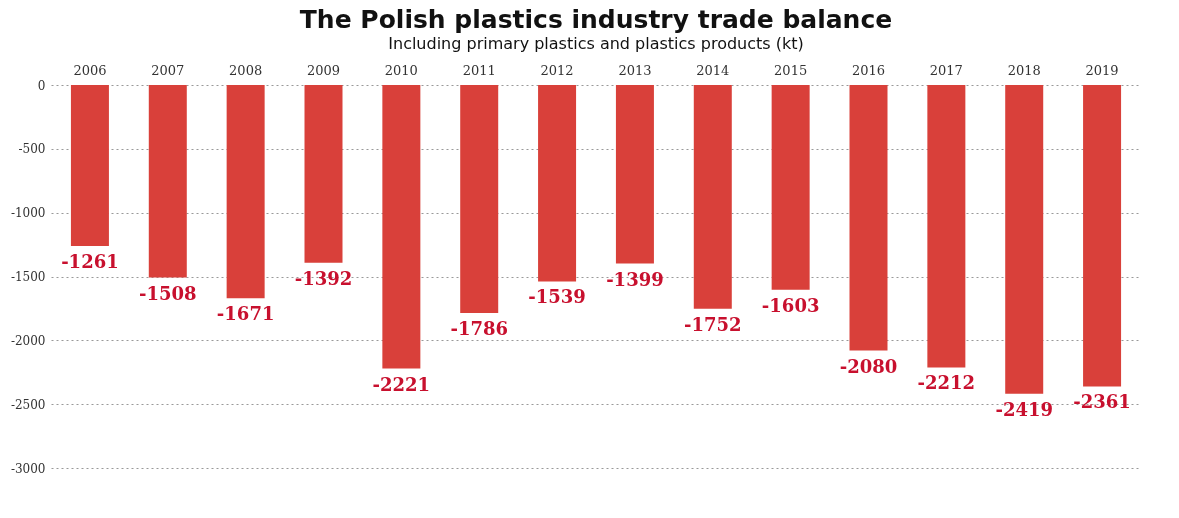 This screenshot has height=518, width=1179. What do you see at coordinates (479, 329) in the screenshot?
I see `data-label: -1786` at bounding box center [479, 329].